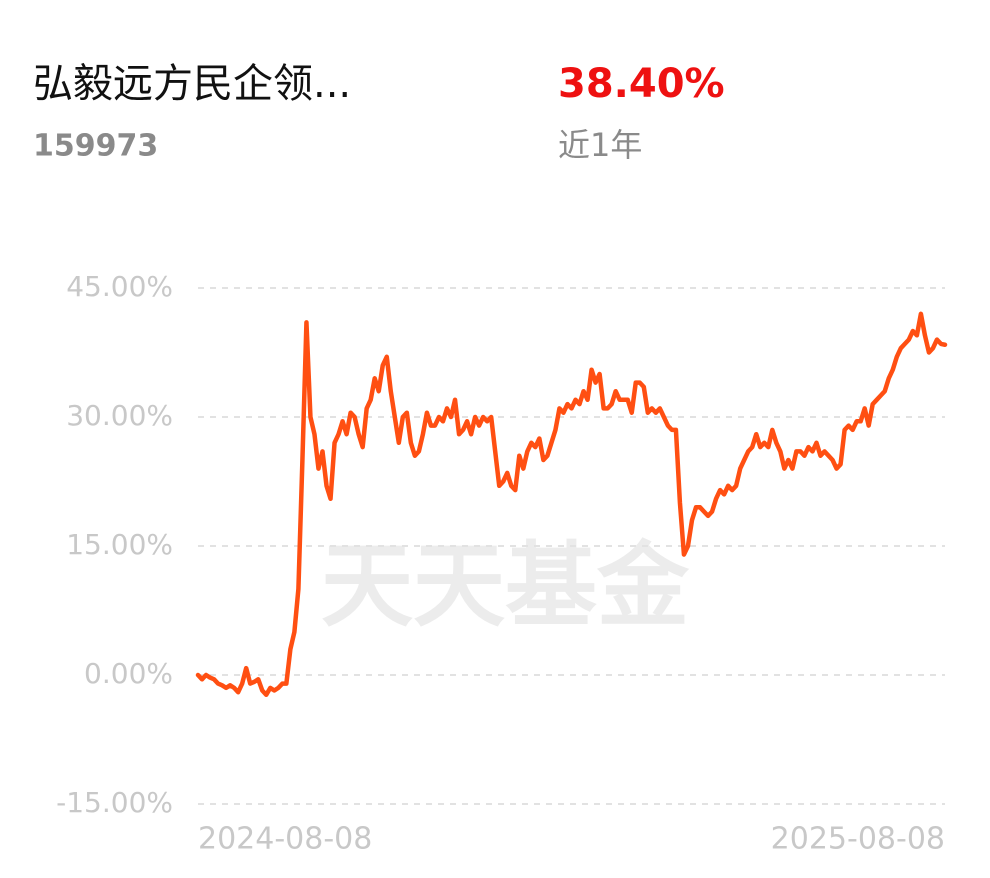  Describe the element at coordinates (95, 146) in the screenshot. I see `fund-code: 159973` at that location.